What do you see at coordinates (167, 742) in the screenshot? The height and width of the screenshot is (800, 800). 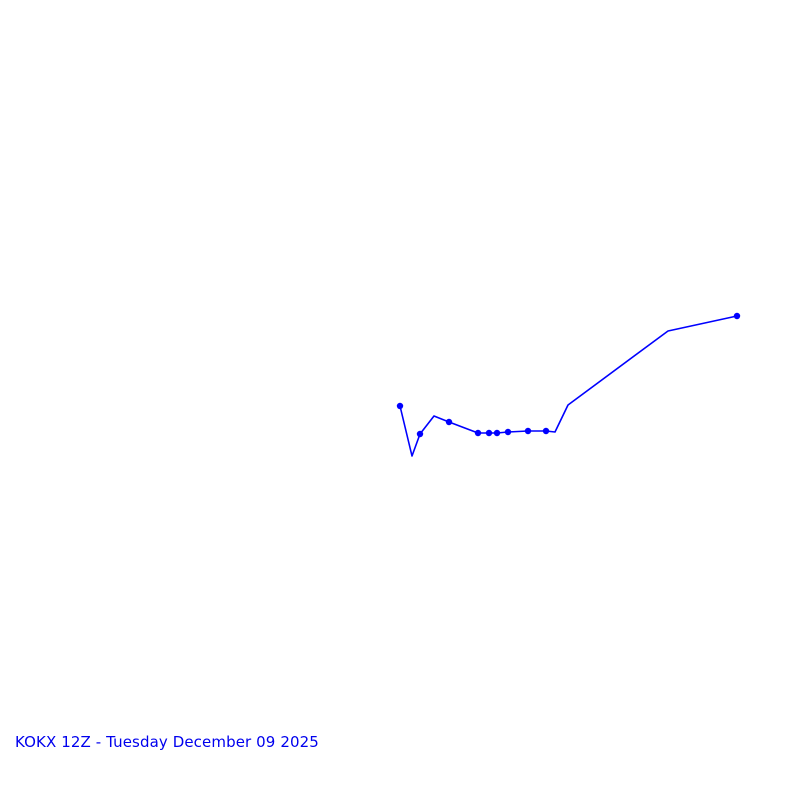 I see `figure-caption: KOKX 12Z - Tuesday December 09 2025` at bounding box center [167, 742].